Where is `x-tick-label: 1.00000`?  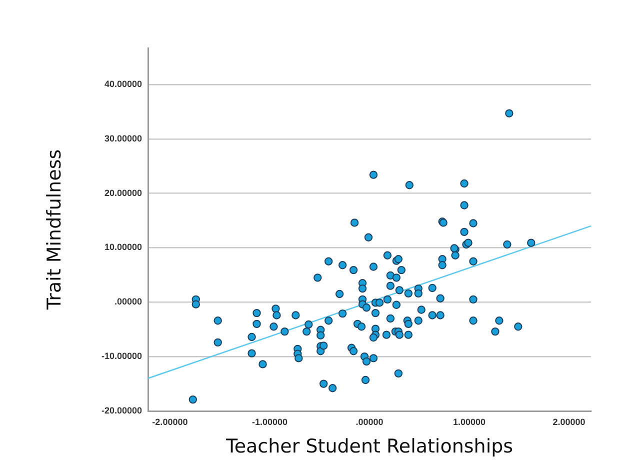
x-tick-label: 1.00000 is located at coordinates (469, 421).